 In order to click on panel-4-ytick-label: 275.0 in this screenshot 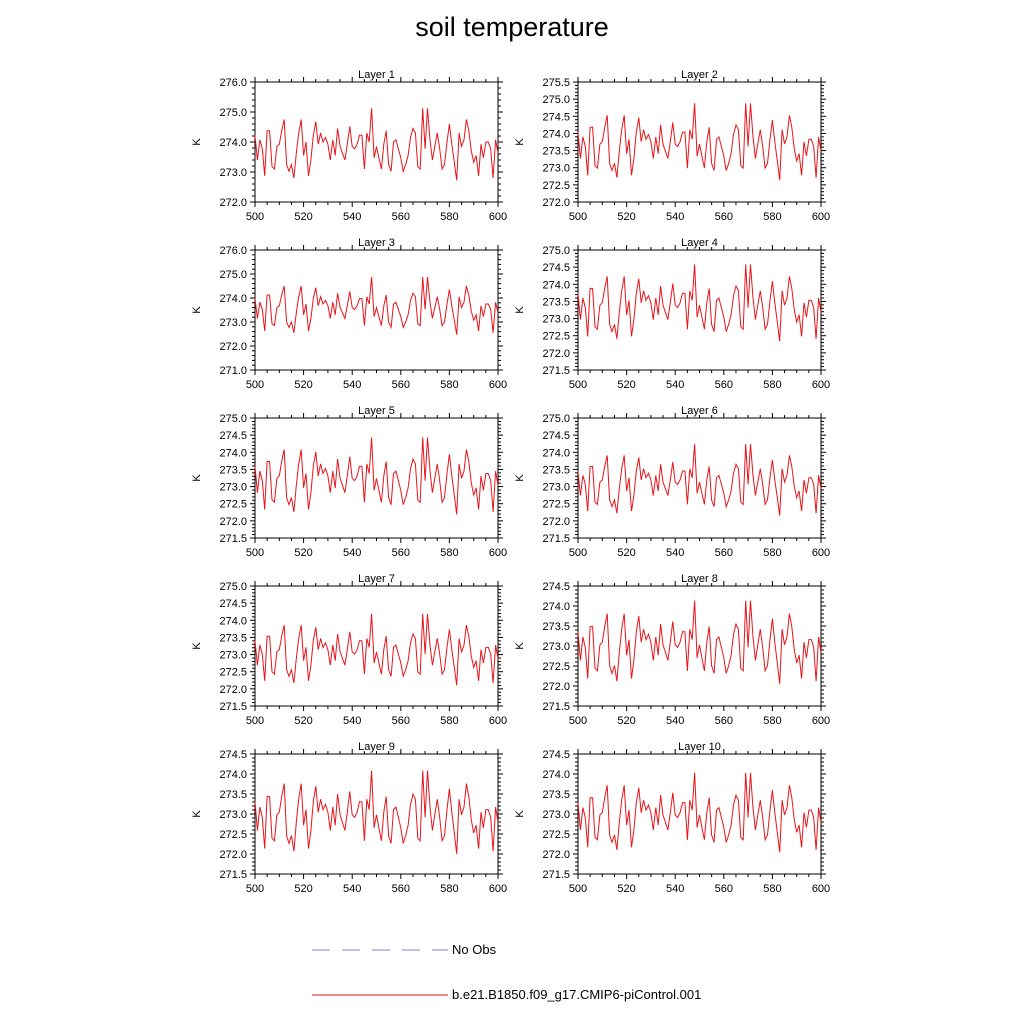, I will do `click(556, 251)`.